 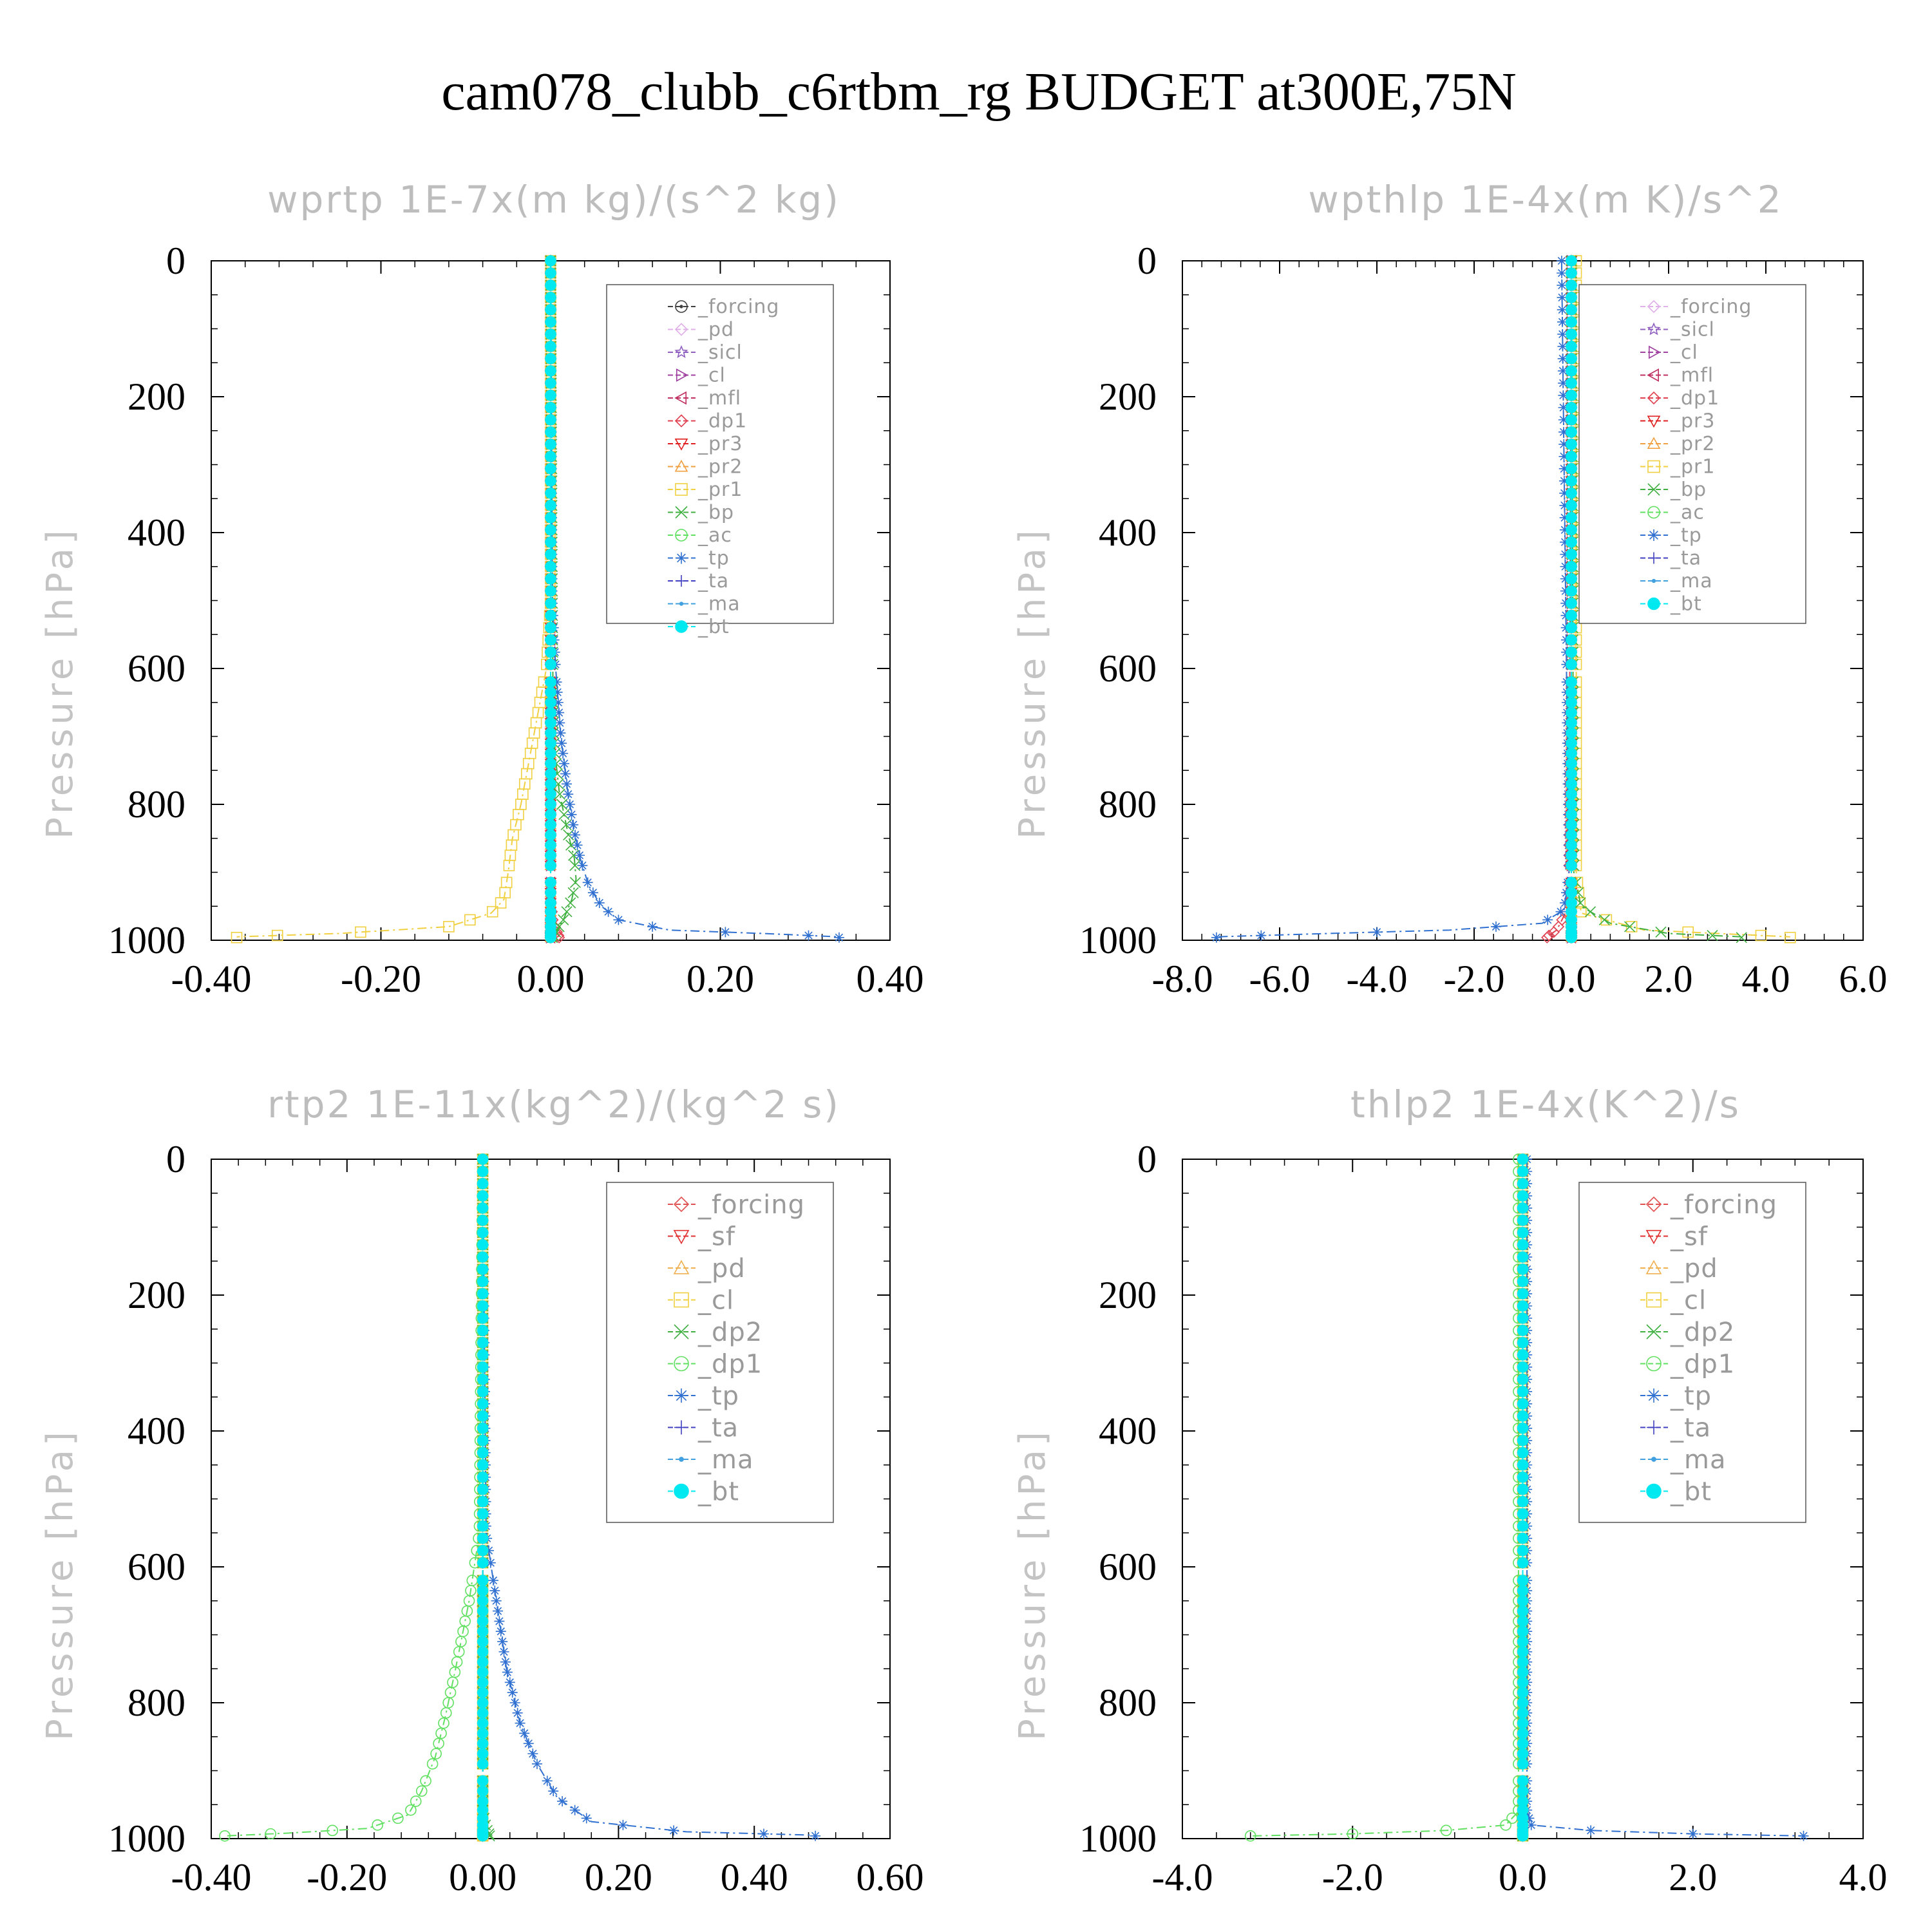 I want to click on y-tick-label: 600, so click(x=156, y=668).